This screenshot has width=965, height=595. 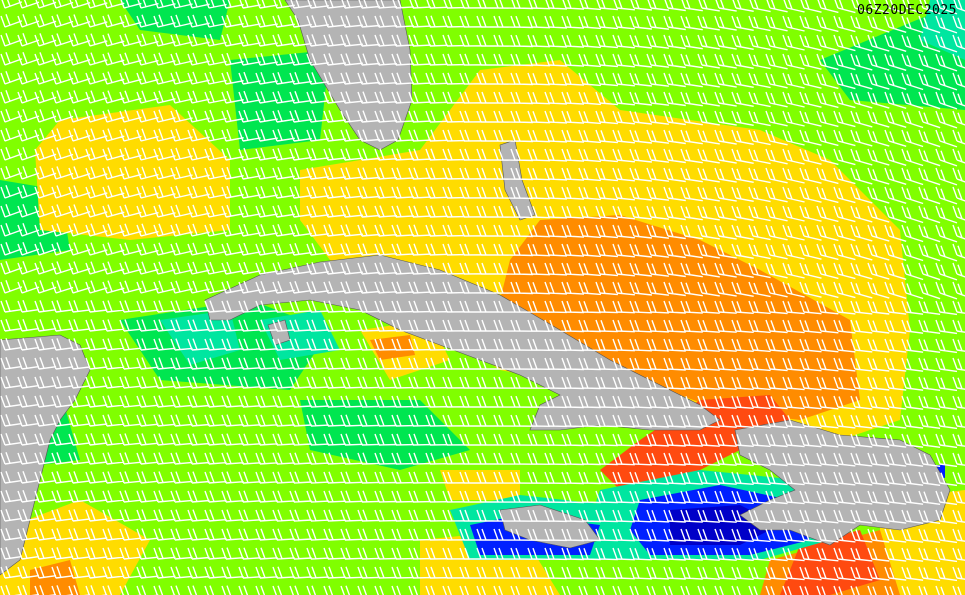 What do you see at coordinates (907, 10) in the screenshot?
I see `timestamp-label: 06Z20DEC2025` at bounding box center [907, 10].